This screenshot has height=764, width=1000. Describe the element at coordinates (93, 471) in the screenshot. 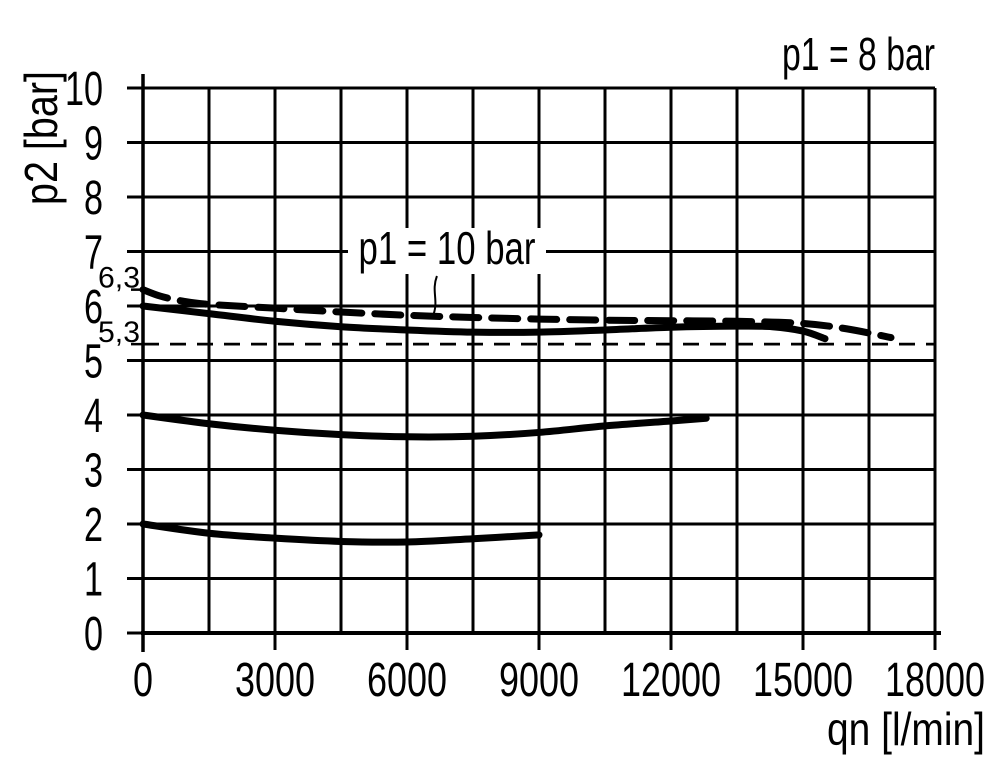

I see `y-tick-label: 3` at that location.